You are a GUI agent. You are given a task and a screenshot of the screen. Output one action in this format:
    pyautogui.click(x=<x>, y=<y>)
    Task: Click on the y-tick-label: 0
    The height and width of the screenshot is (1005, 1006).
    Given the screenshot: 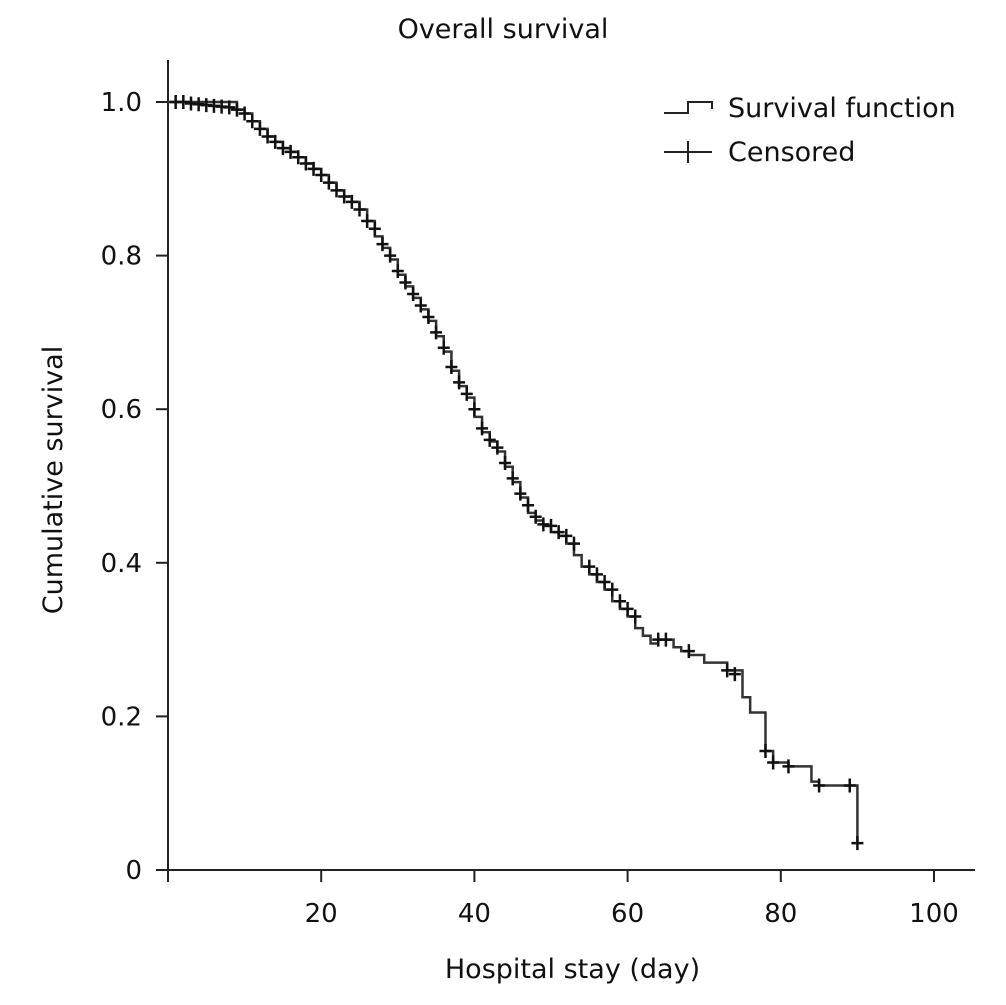 What is the action you would take?
    pyautogui.click(x=133, y=871)
    